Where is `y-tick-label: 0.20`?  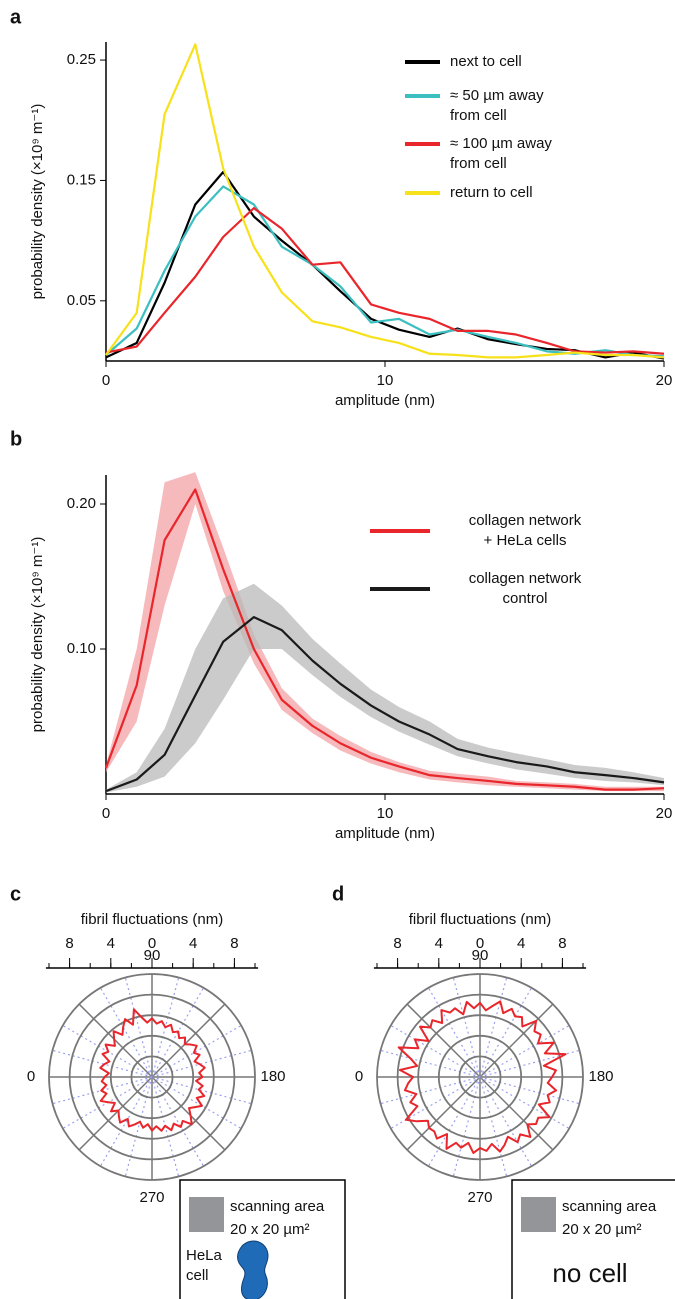 y-tick-label: 0.20 is located at coordinates (81, 503).